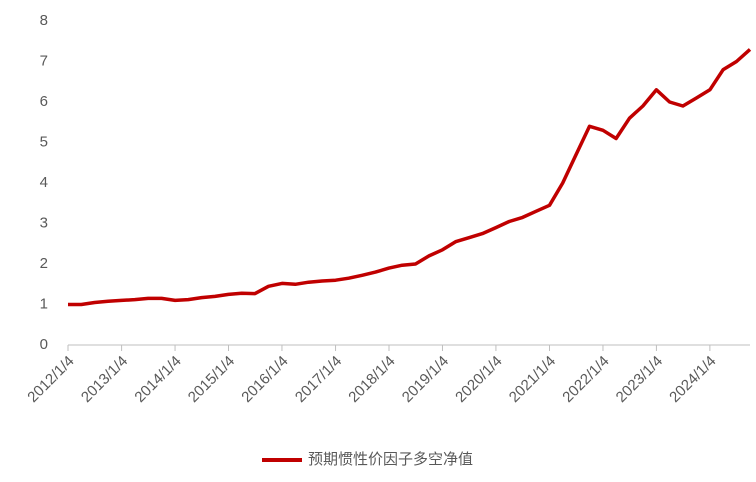 The width and height of the screenshot is (756, 482). Describe the element at coordinates (532, 379) in the screenshot. I see `x-tick-label: 2021/1/4` at that location.